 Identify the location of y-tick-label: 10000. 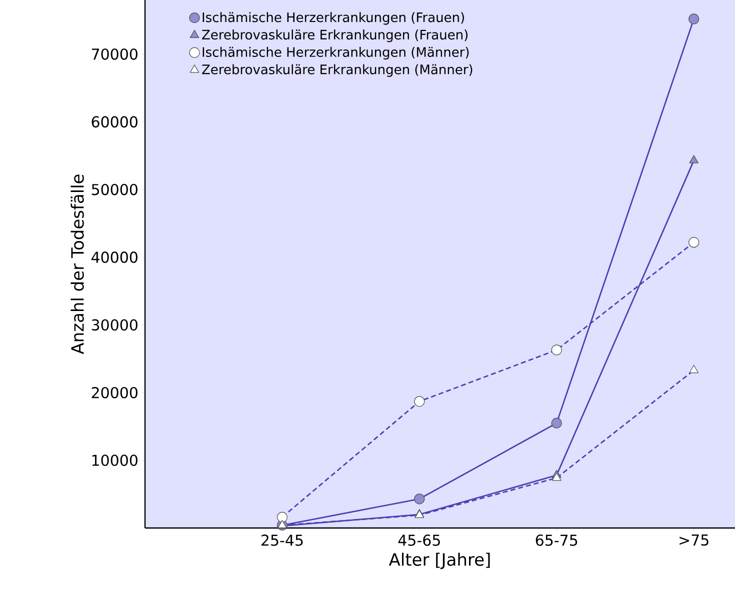
(115, 460).